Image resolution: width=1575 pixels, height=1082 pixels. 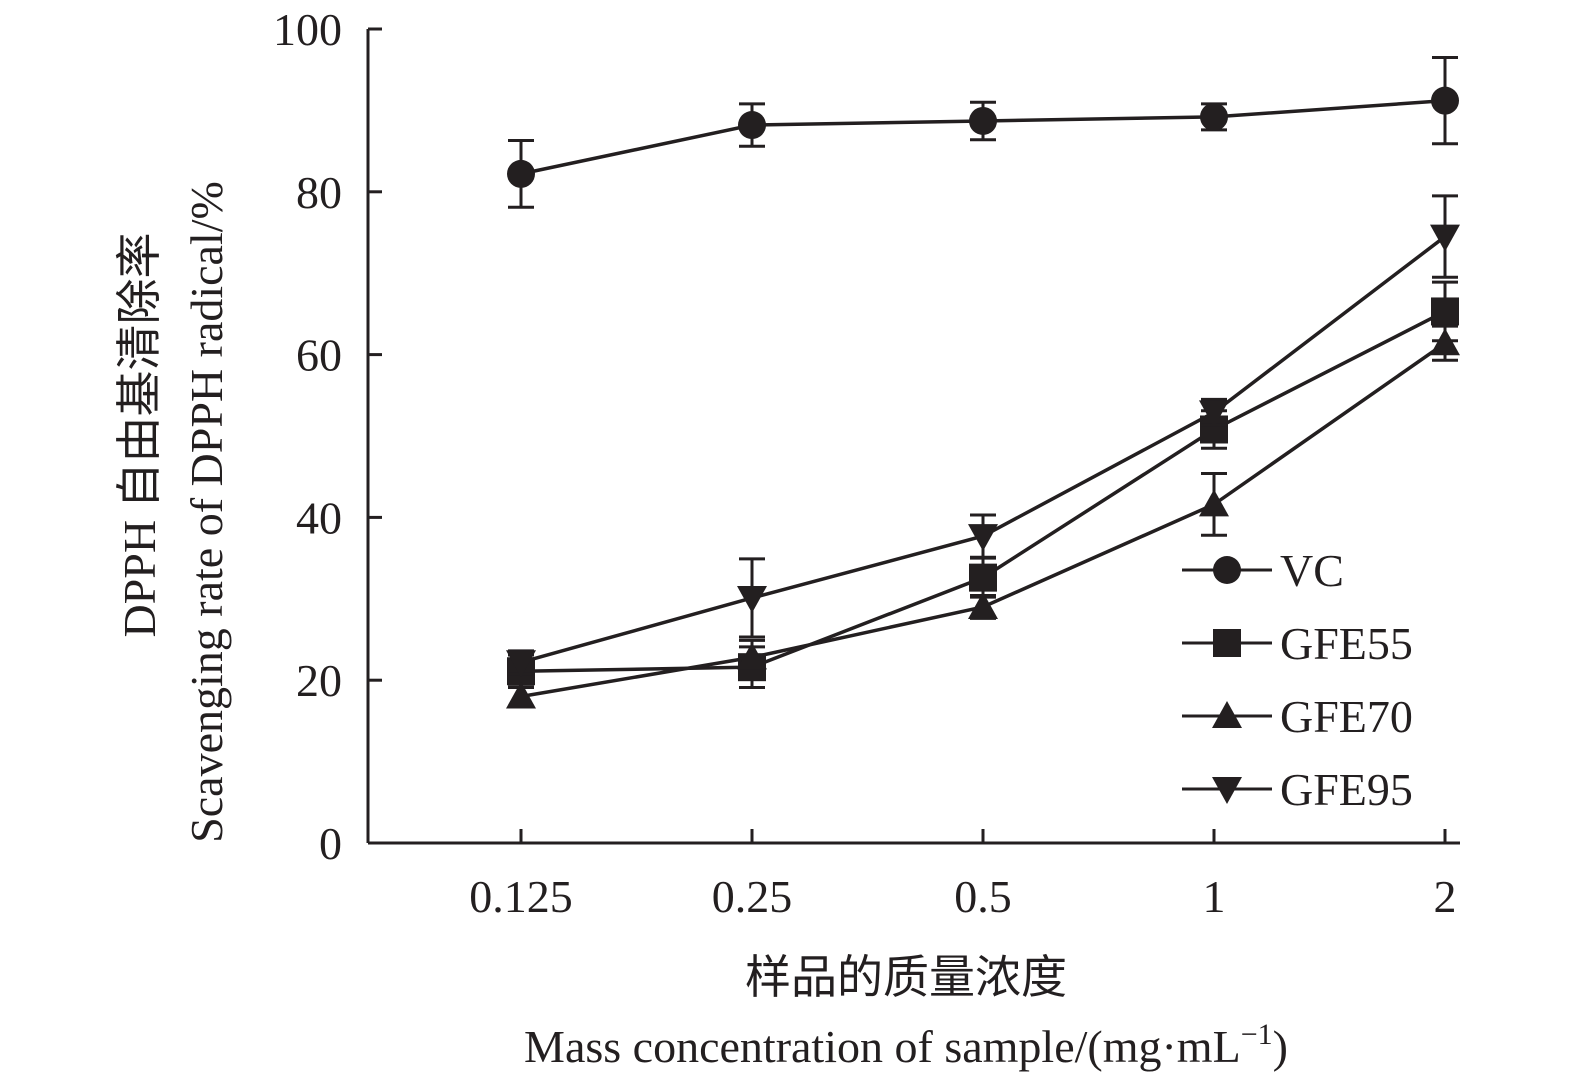 I want to click on y-tick-label: 40, so click(x=319, y=517).